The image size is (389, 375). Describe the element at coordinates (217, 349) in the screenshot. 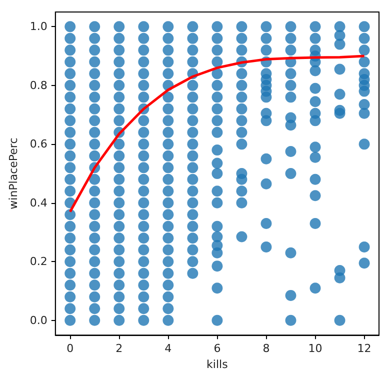

I see `x-tick-label: 6` at that location.